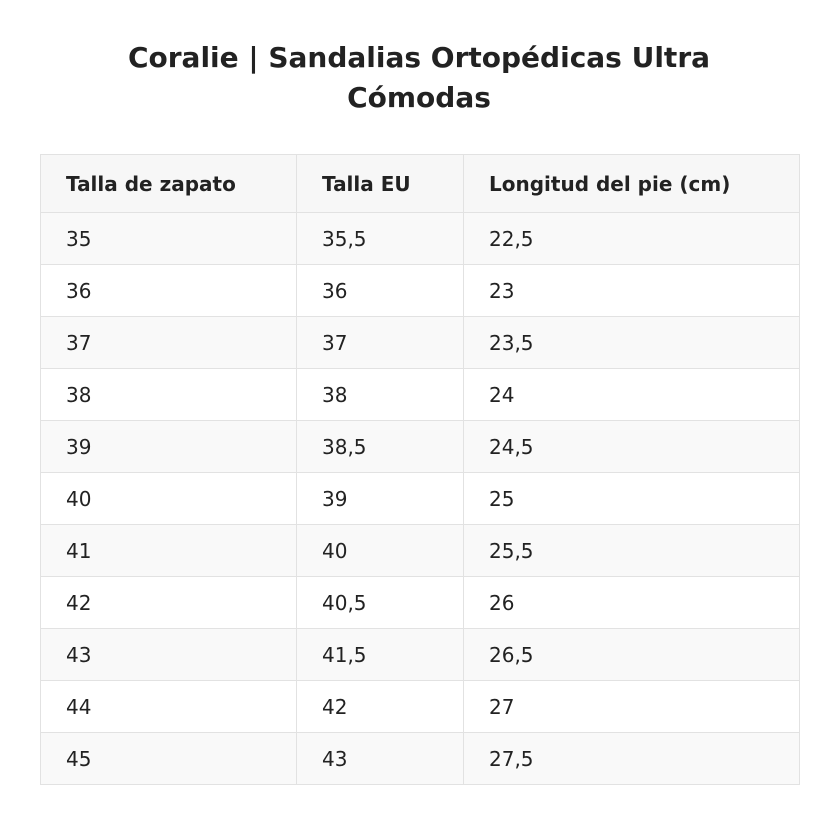 The image size is (838, 824). I want to click on table-row: 41 40 25,5, so click(420, 550).